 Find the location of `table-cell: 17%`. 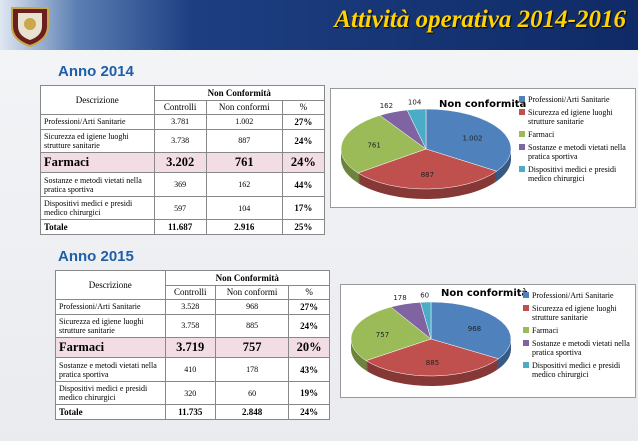

table-cell: 17% is located at coordinates (303, 208).